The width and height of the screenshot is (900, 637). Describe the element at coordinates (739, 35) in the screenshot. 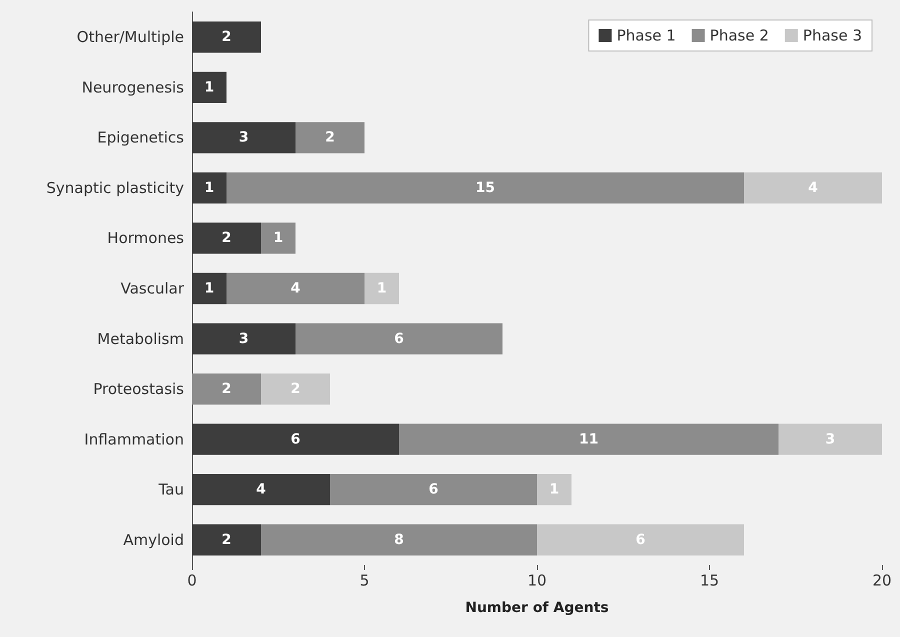

I see `legend-label: Phase 2` at that location.